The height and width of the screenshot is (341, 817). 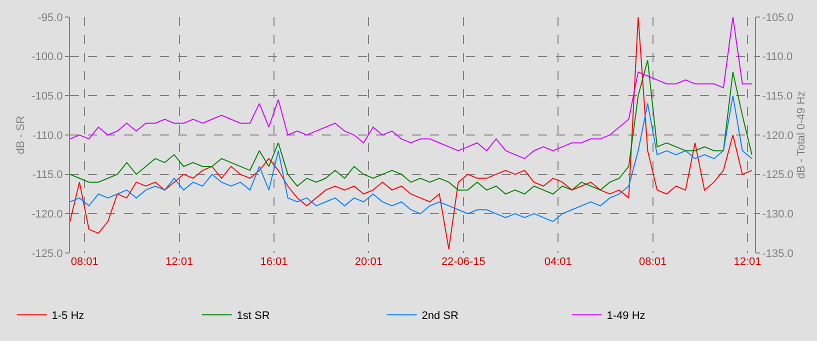 I want to click on legend-label: 1st SR, so click(x=253, y=316).